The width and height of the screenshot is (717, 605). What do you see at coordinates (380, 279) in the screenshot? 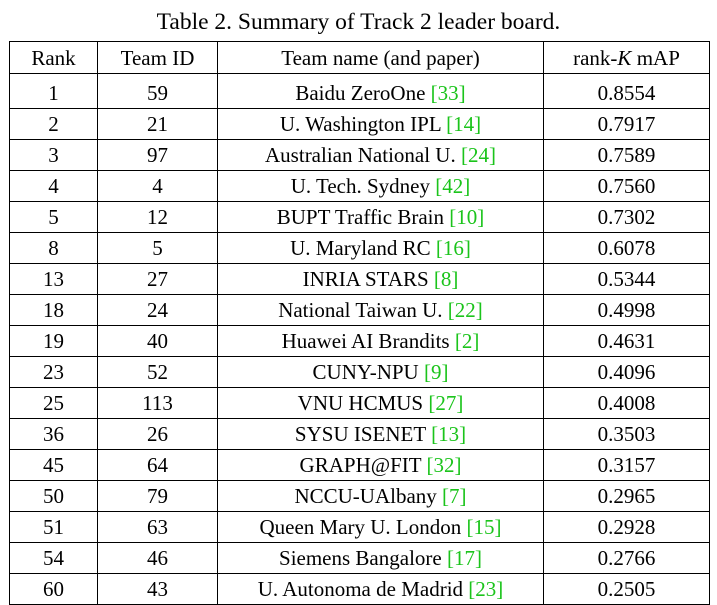
I see `team-name-cell: INRIA STARS [8]` at bounding box center [380, 279].